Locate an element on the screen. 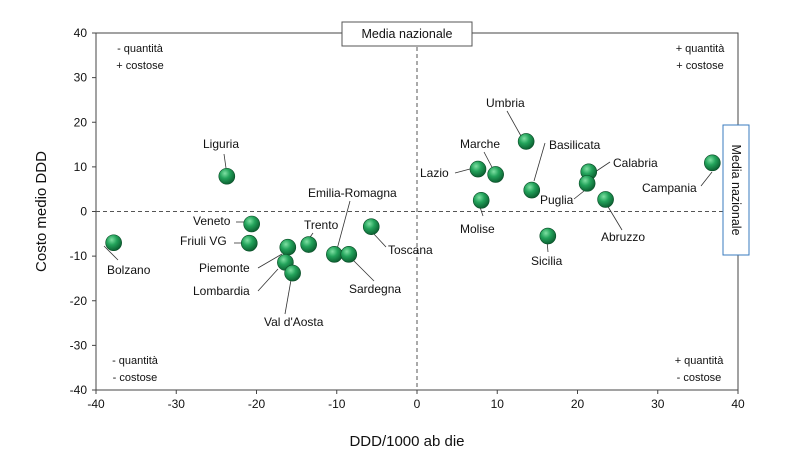 This screenshot has width=800, height=471. x-tick-label: 40 is located at coordinates (738, 404).